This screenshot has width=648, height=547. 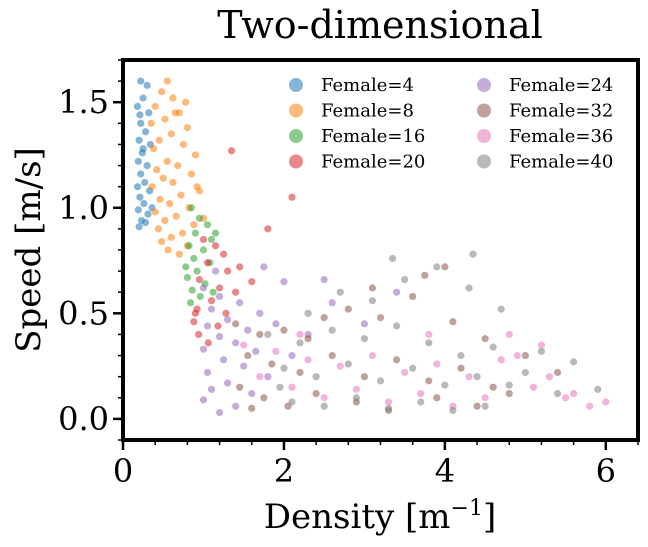 What do you see at coordinates (561, 162) in the screenshot?
I see `legend-label: Female=40` at bounding box center [561, 162].